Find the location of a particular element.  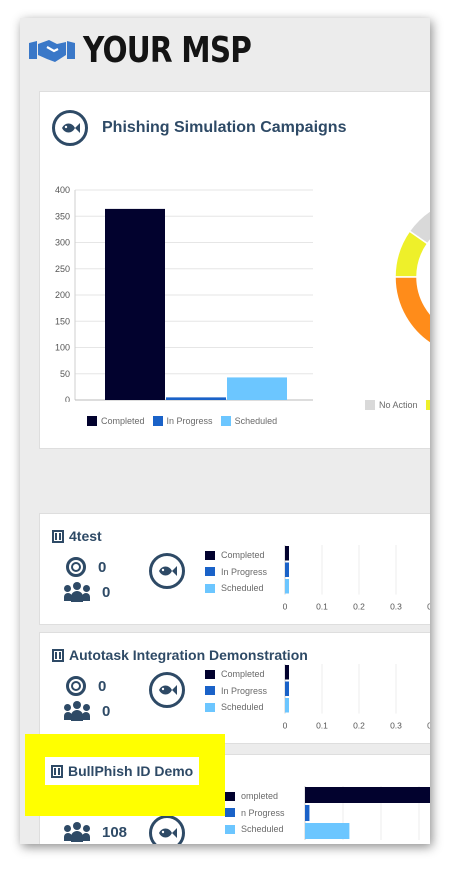

panel-title: Phishing Simulation Campaigns is located at coordinates (224, 127).